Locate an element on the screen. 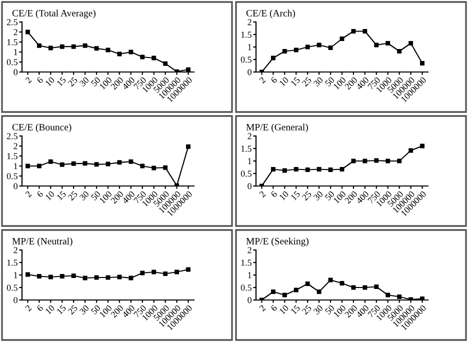  chart-title: MP/E (Seeking) is located at coordinates (277, 242).